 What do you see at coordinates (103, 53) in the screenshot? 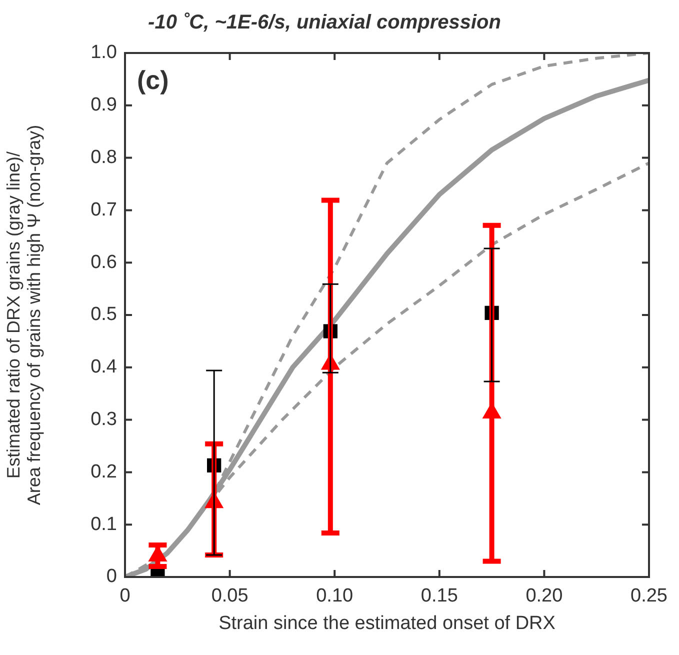
I see `y-tick-label: 1.0` at bounding box center [103, 53].